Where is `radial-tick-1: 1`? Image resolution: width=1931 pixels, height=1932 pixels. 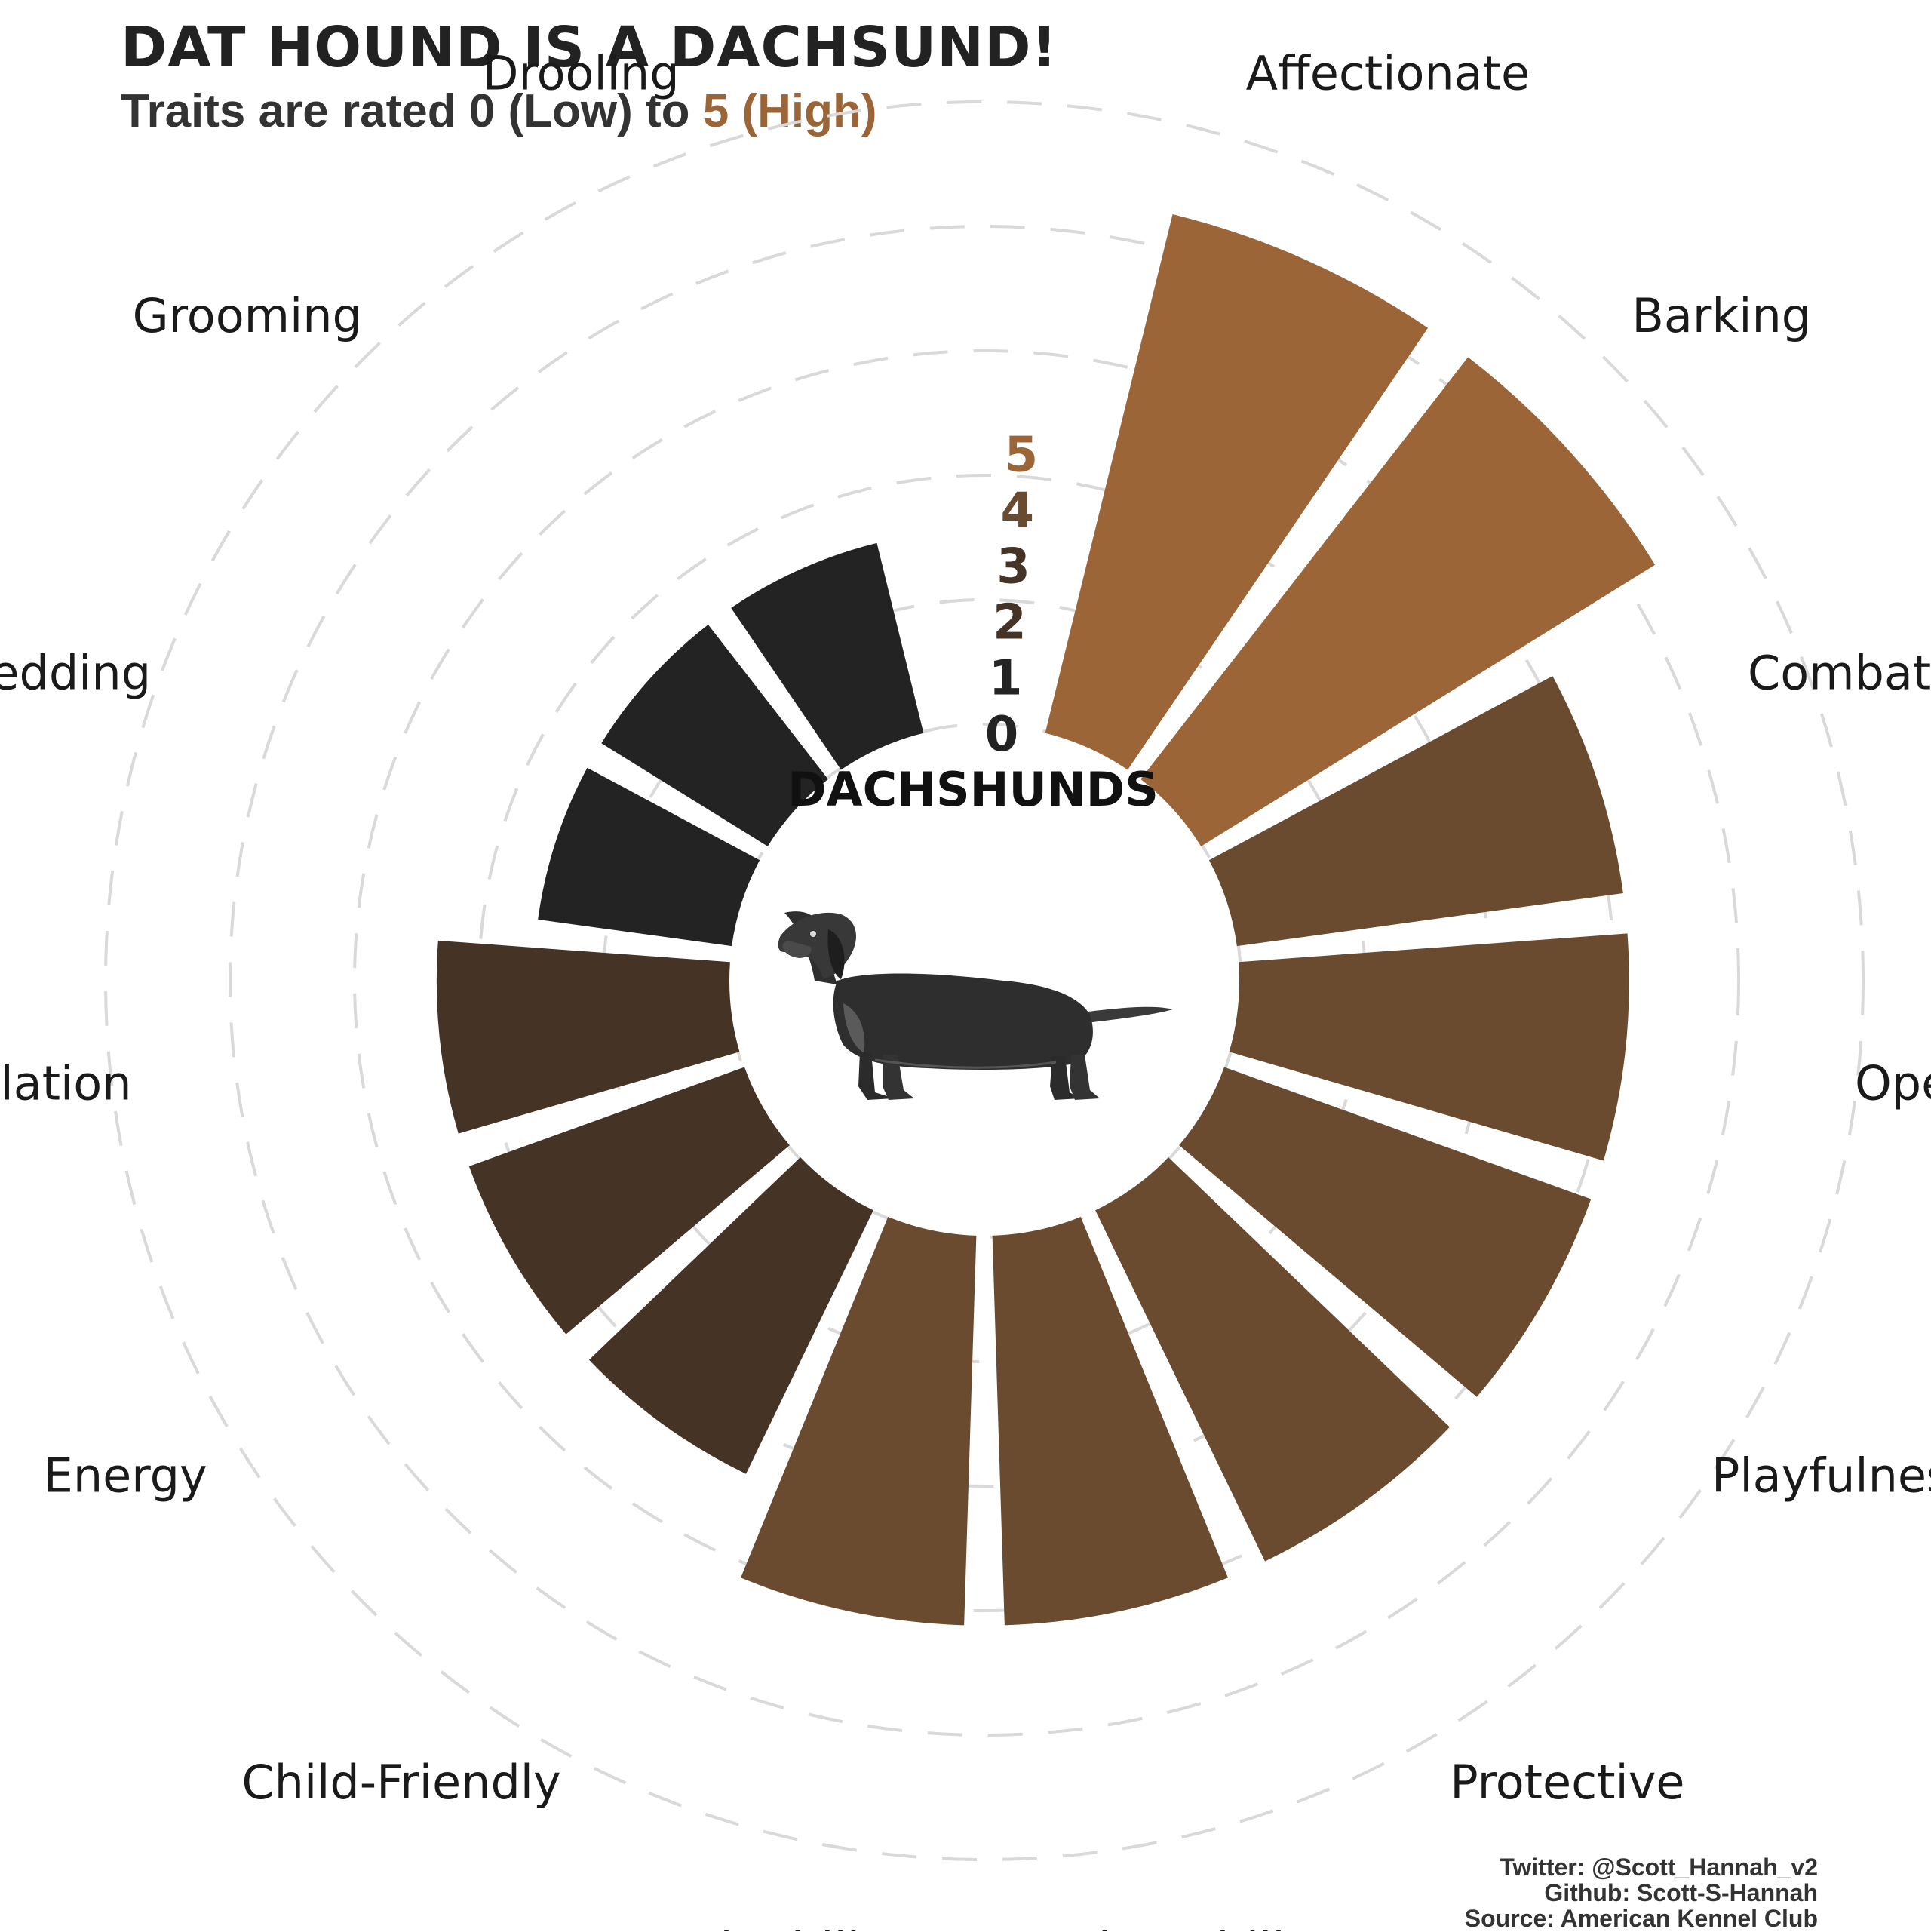 radial-tick-1: 1 is located at coordinates (1006, 679).